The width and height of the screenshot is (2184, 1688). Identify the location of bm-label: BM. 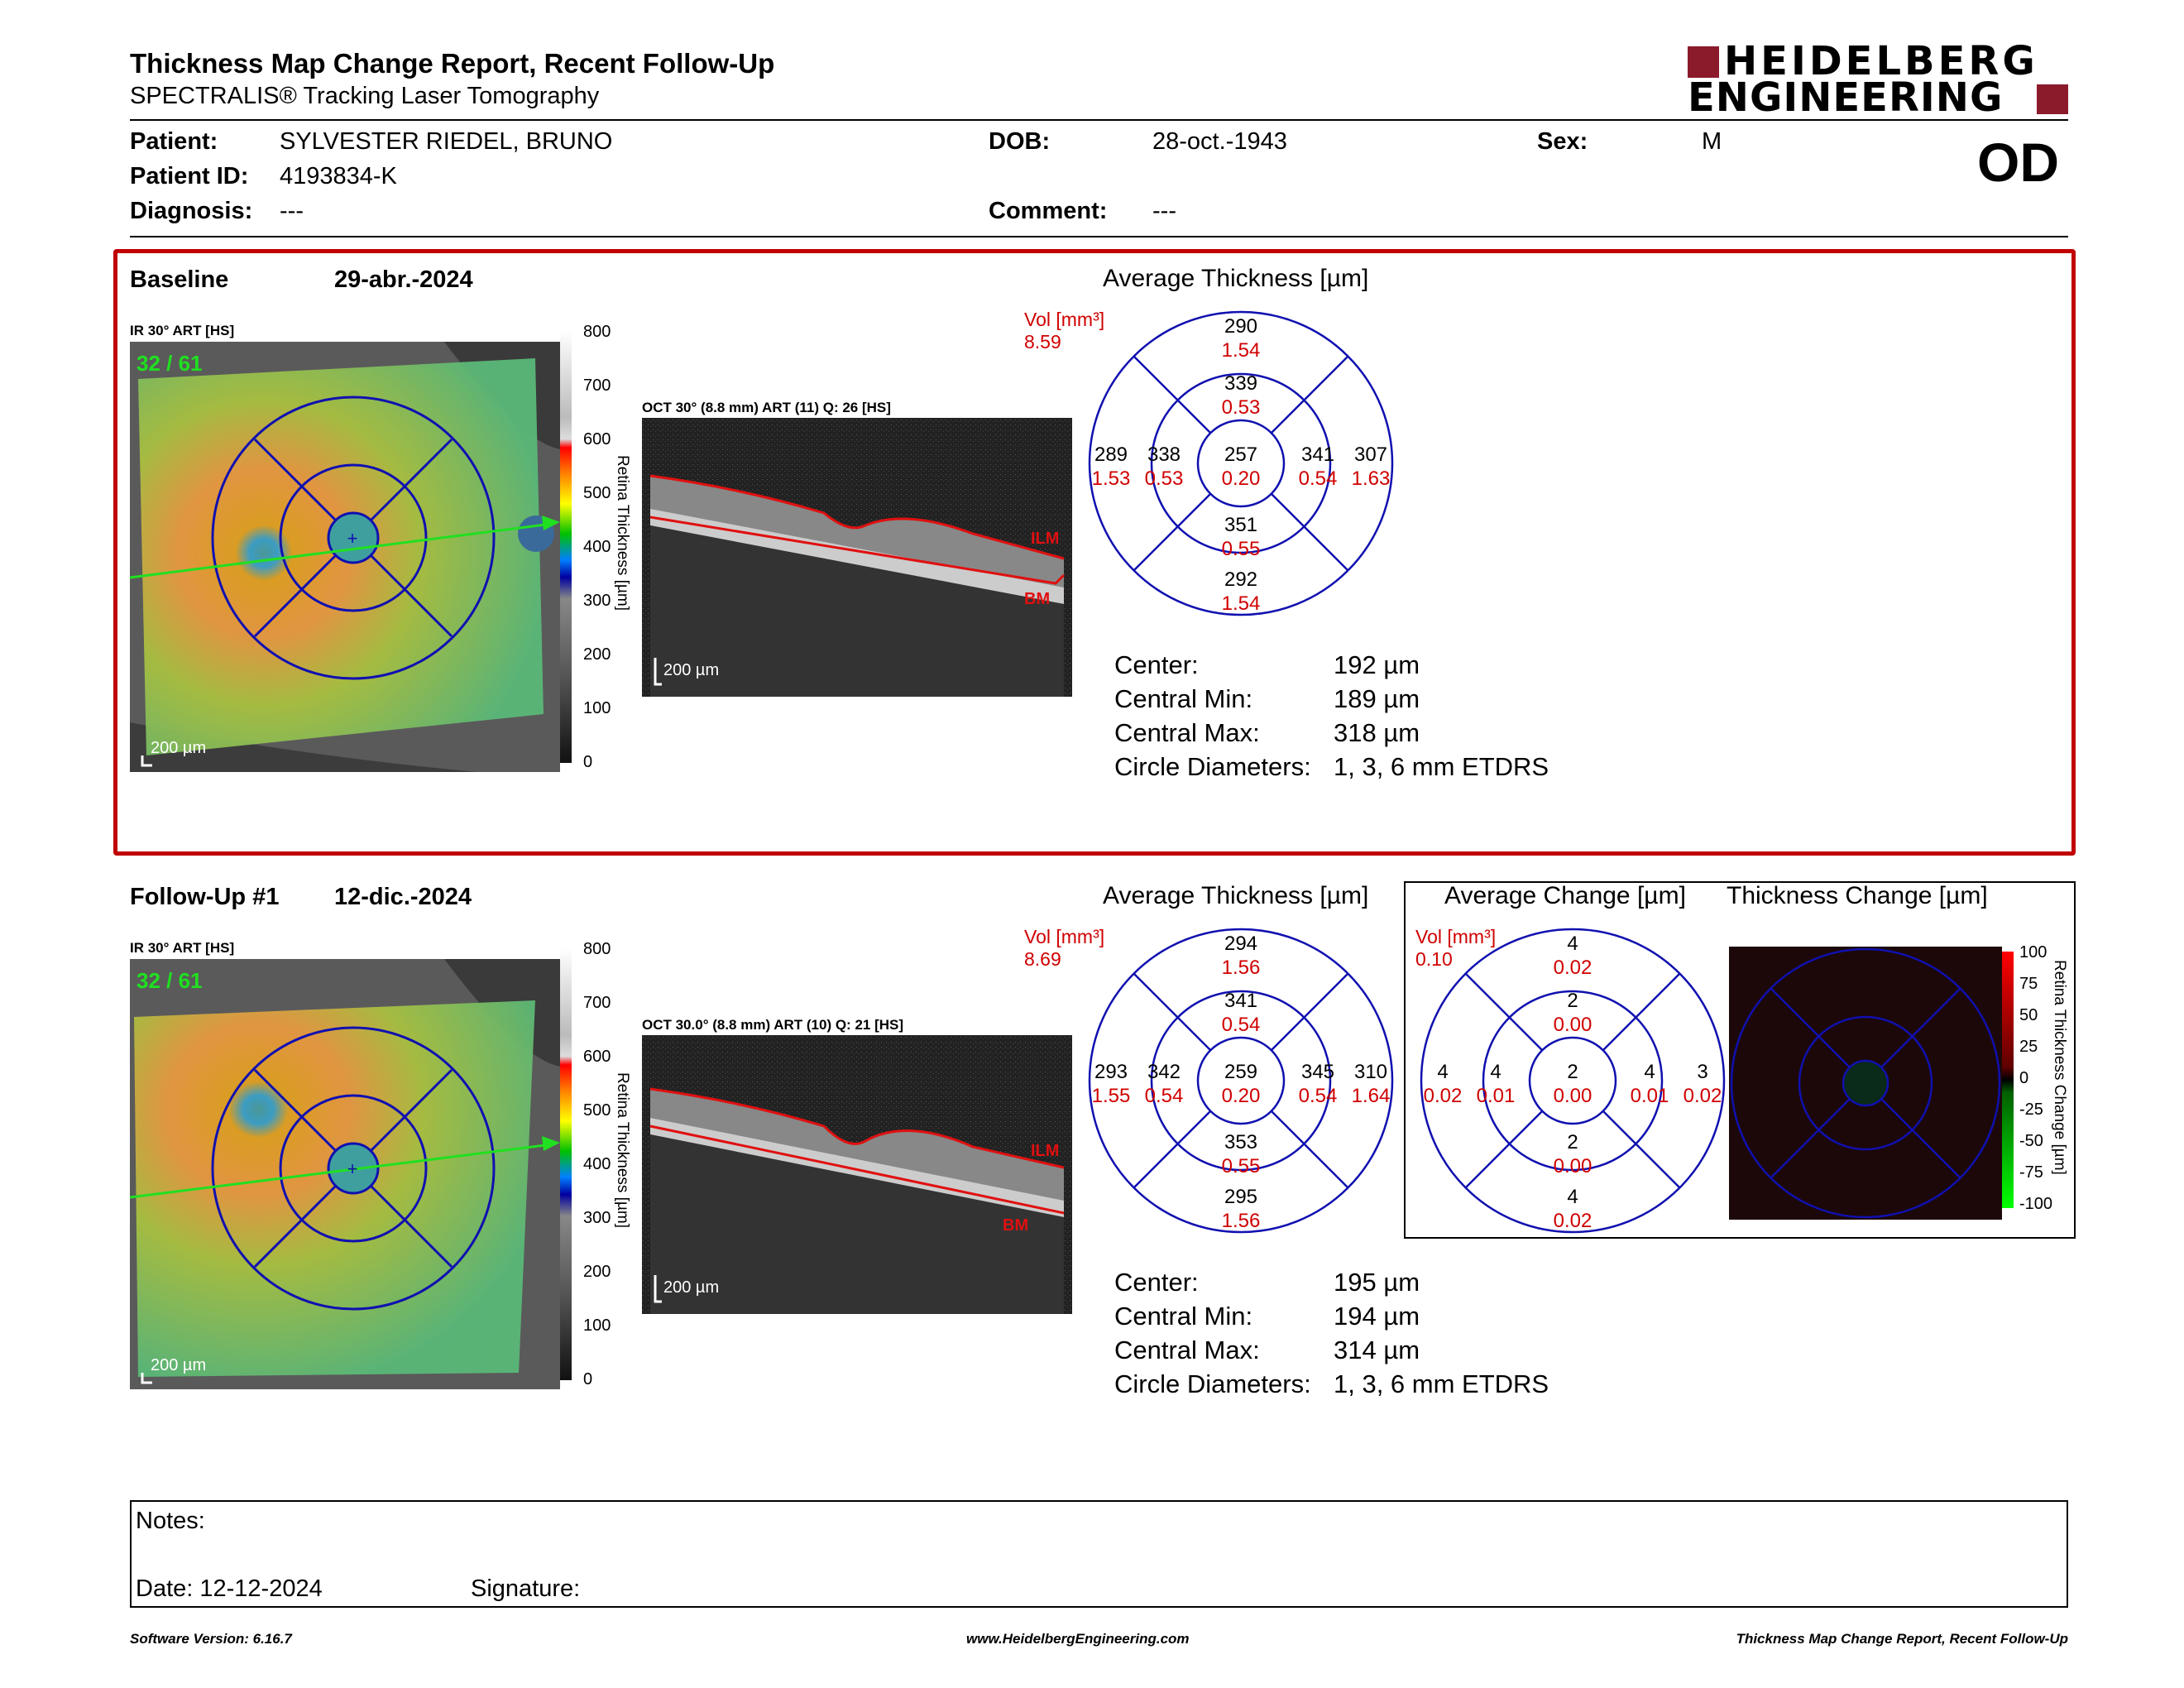
(1037, 599).